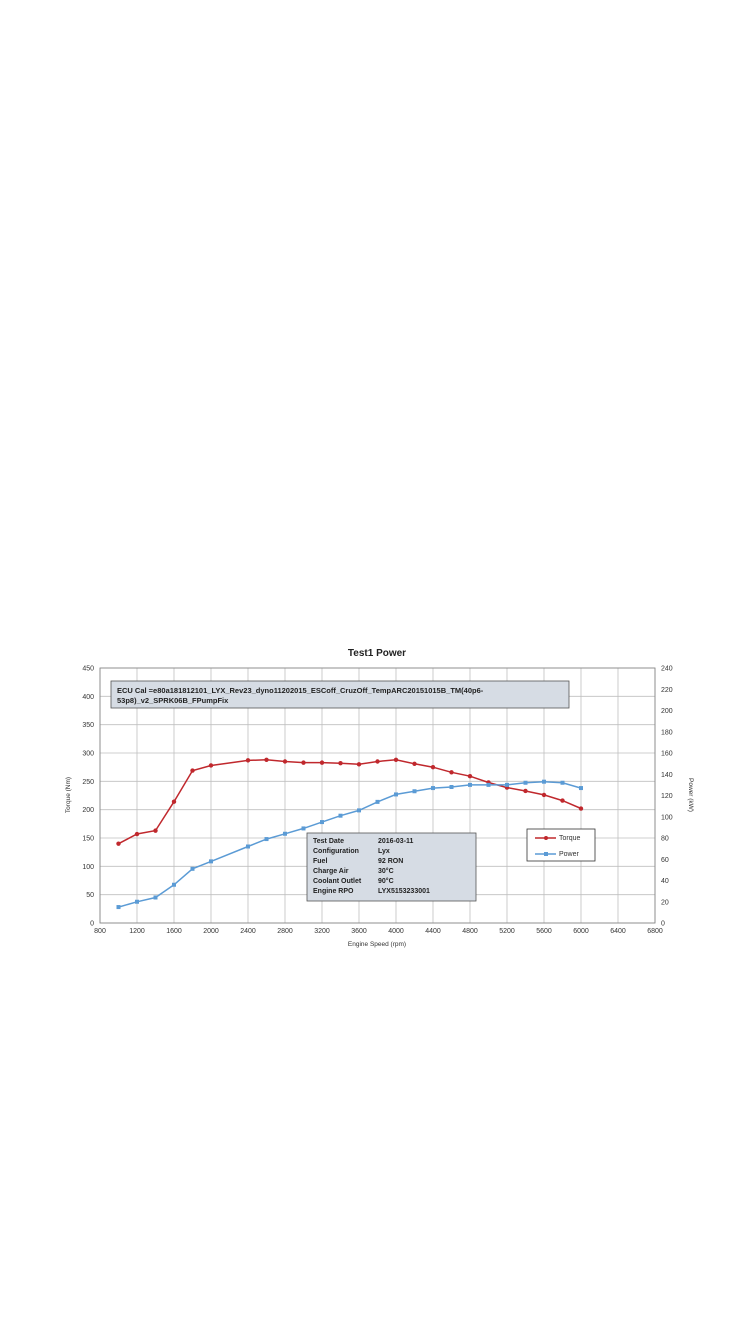 The width and height of the screenshot is (750, 1334). What do you see at coordinates (396, 931) in the screenshot?
I see `x-tick-label: 4000` at bounding box center [396, 931].